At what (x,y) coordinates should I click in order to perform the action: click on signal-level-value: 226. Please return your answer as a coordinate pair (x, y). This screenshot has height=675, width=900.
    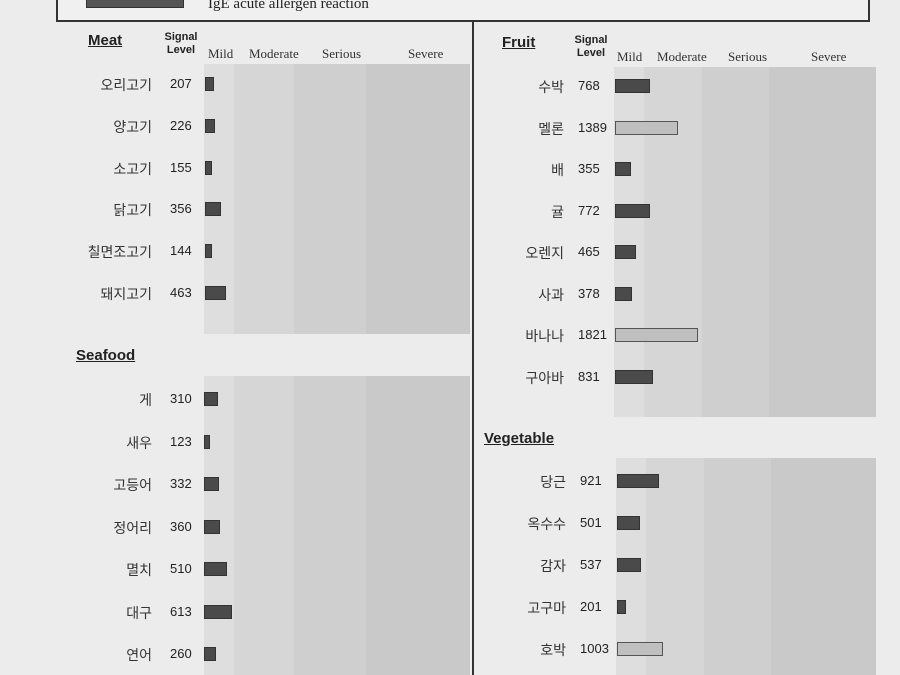
    Looking at the image, I should click on (181, 125).